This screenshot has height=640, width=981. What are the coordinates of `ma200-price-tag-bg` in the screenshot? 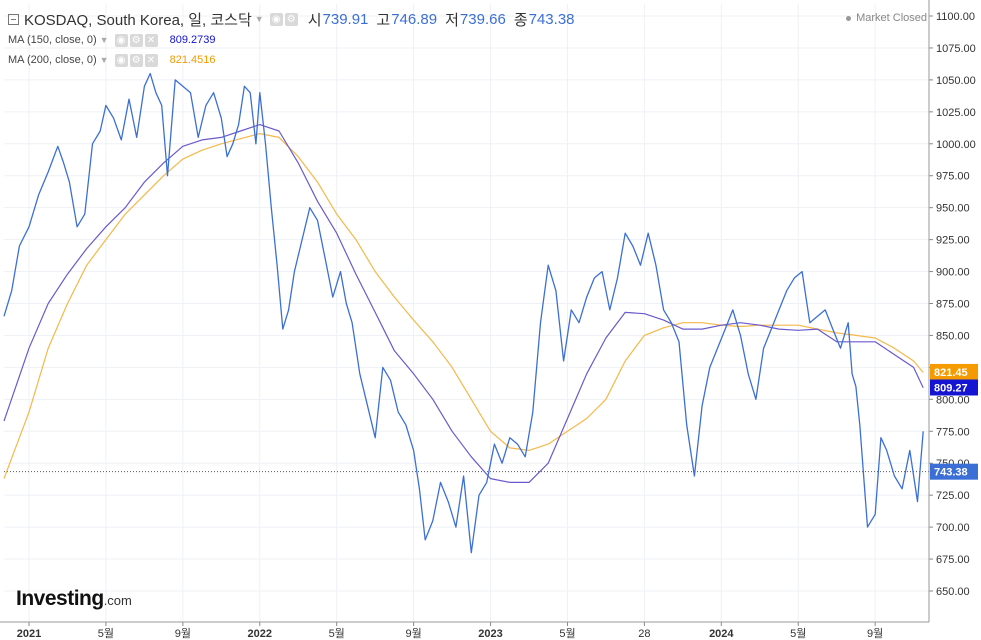 It's located at (954, 371).